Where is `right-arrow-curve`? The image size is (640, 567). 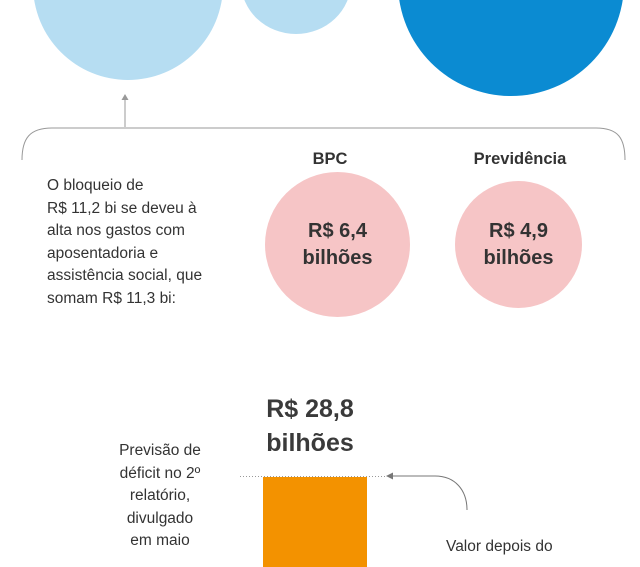 right-arrow-curve is located at coordinates (430, 493).